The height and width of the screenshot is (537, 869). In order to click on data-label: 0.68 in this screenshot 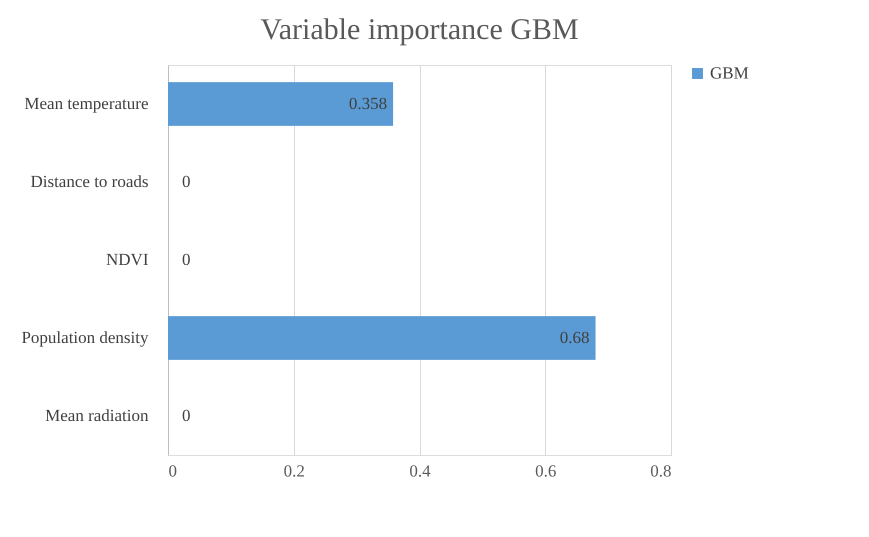, I will do `click(575, 337)`.